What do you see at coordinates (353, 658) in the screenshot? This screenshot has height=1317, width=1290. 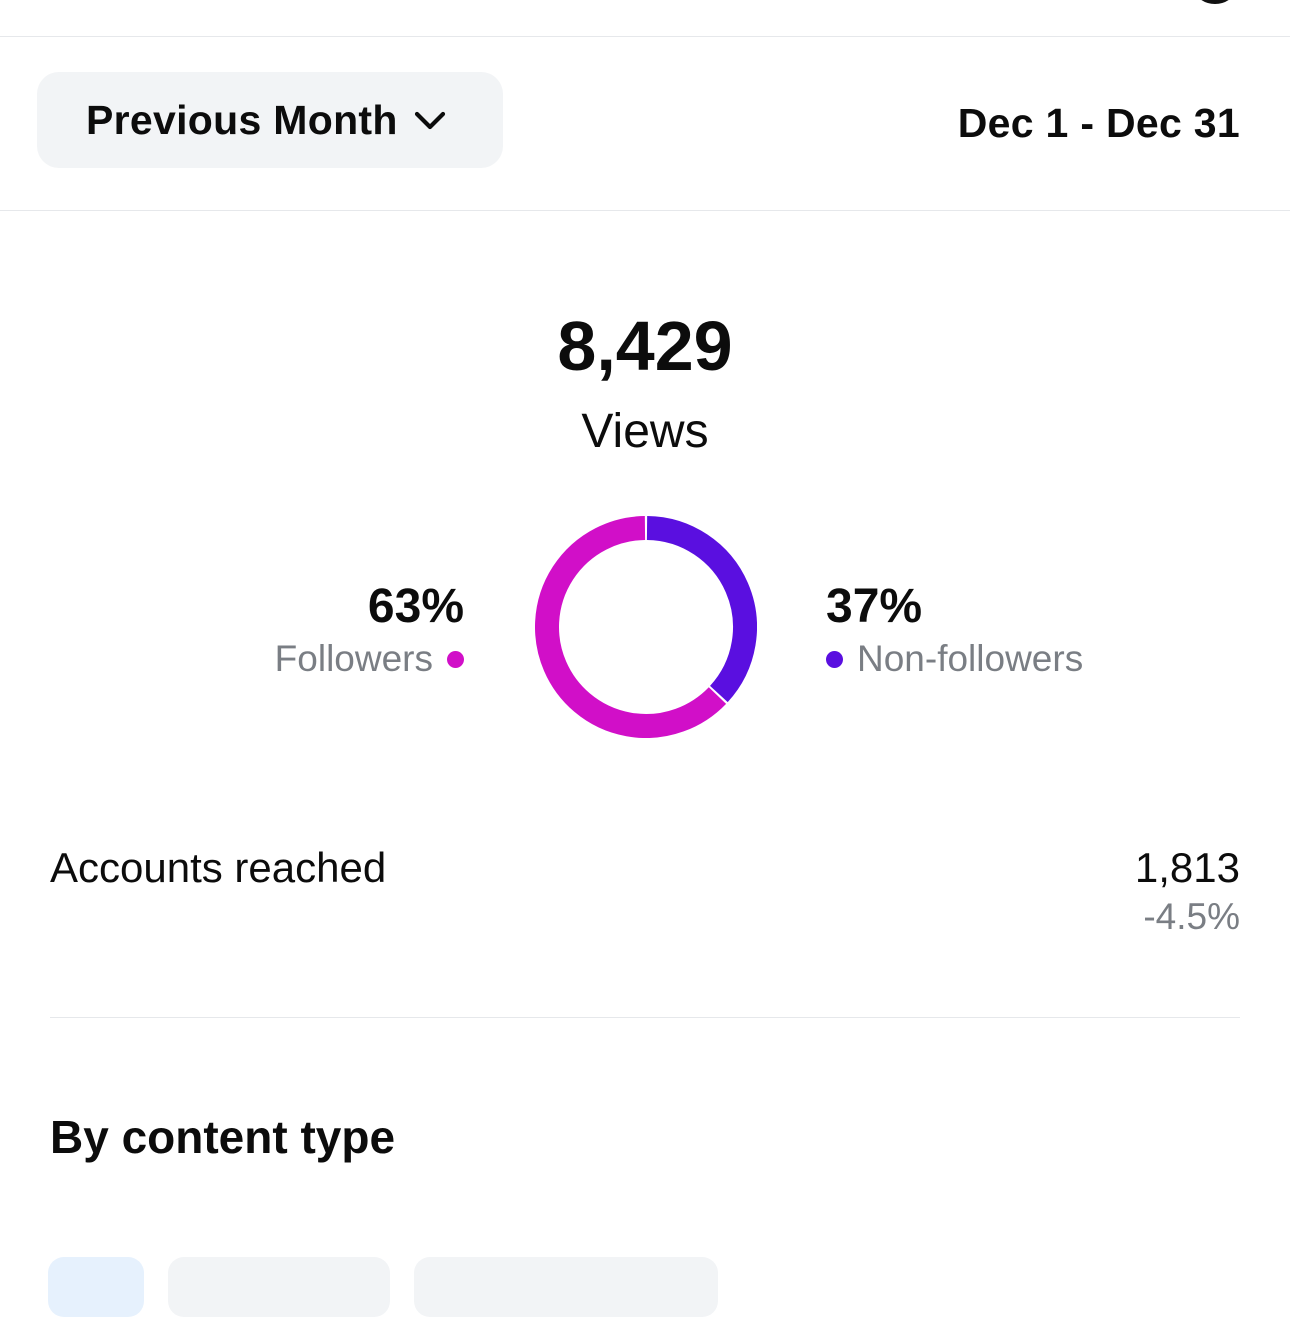 I see `followers-label: Followers` at bounding box center [353, 658].